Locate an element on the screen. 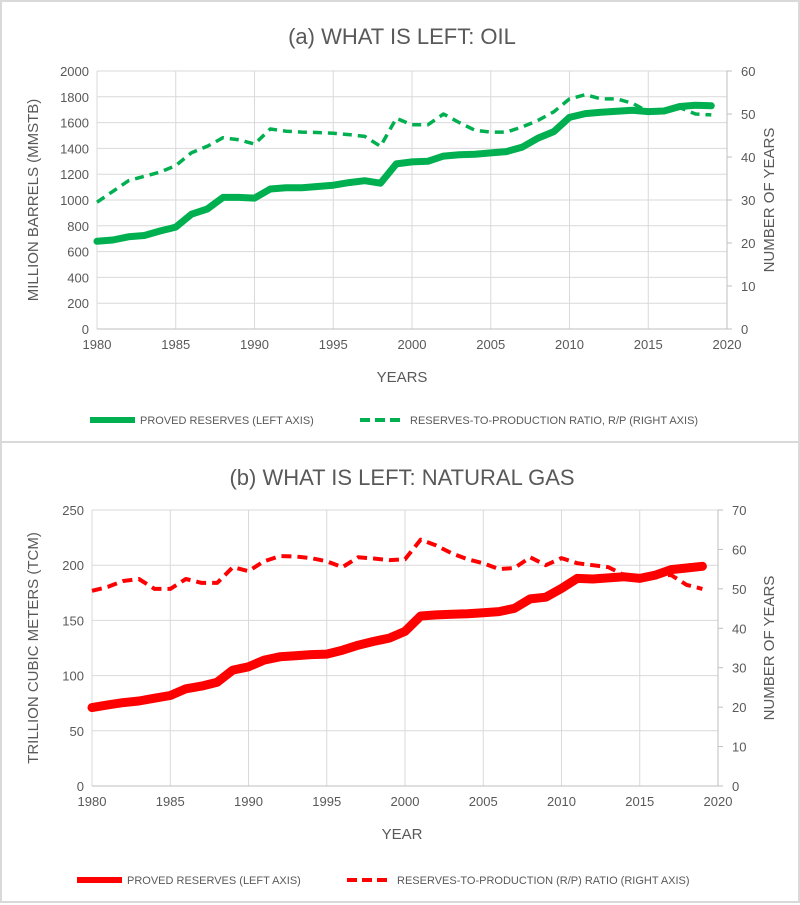 Image resolution: width=800 pixels, height=905 pixels. x-axis-title: YEARS is located at coordinates (402, 377).